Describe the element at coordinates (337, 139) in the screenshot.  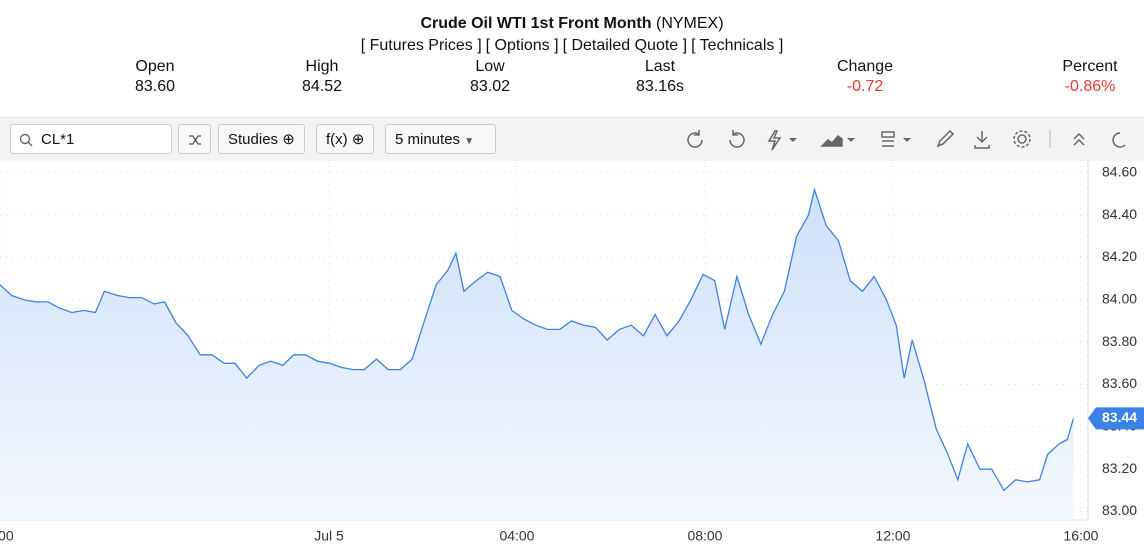
I see `fx: f(x)` at that location.